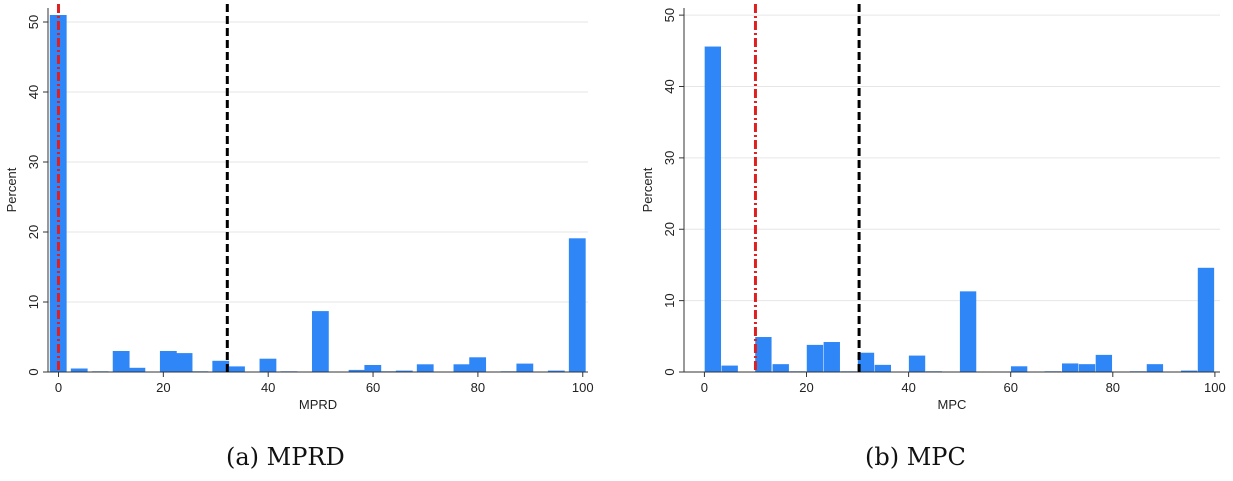 The height and width of the screenshot is (481, 1233). Describe the element at coordinates (915, 457) in the screenshot. I see `caption-mpc: (b) MPC` at that location.